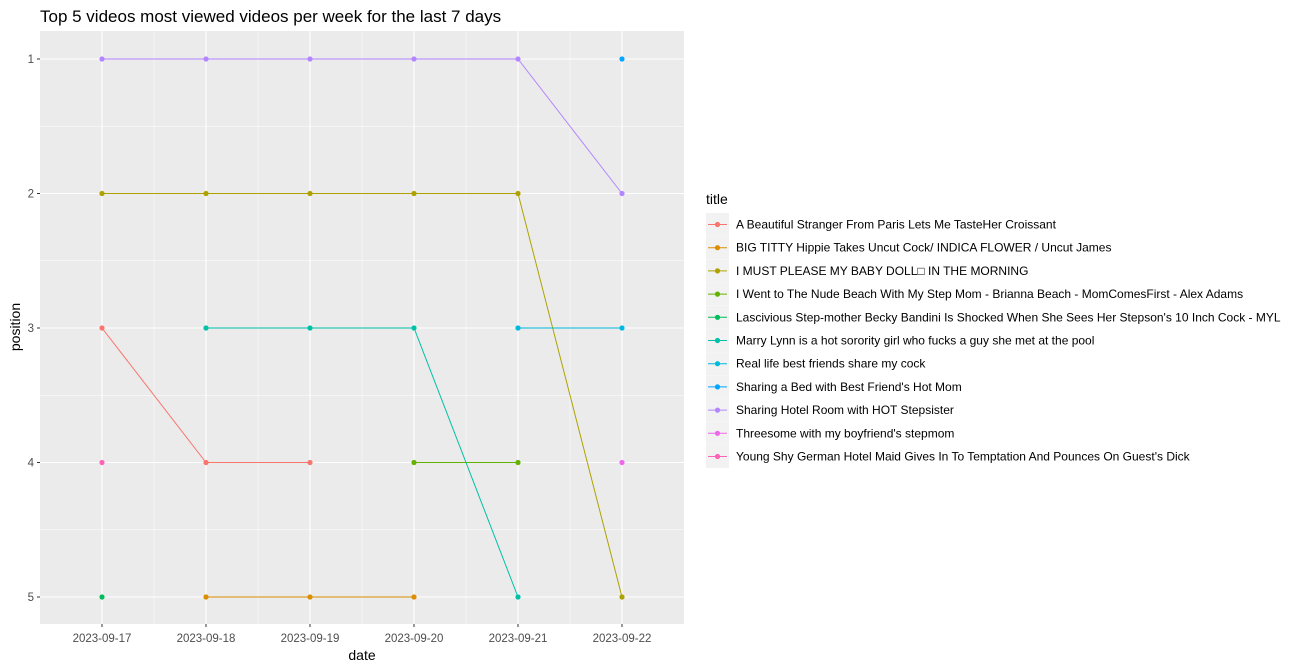 The image size is (1289, 670). Describe the element at coordinates (102, 639) in the screenshot. I see `x-tick-label: 2023-09-17` at that location.